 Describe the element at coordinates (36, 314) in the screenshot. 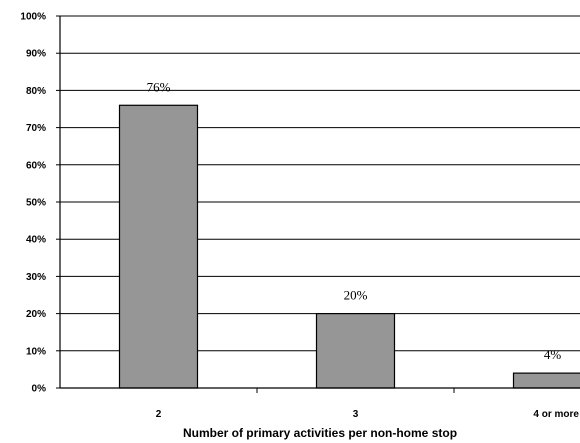

I see `y-tick-label: 20%` at that location.